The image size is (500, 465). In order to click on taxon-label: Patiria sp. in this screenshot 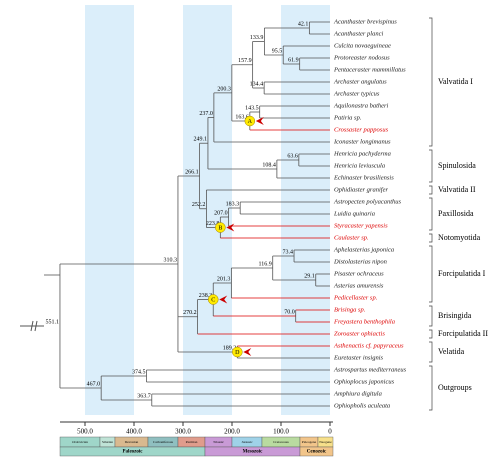, I will do `click(347, 117)`.